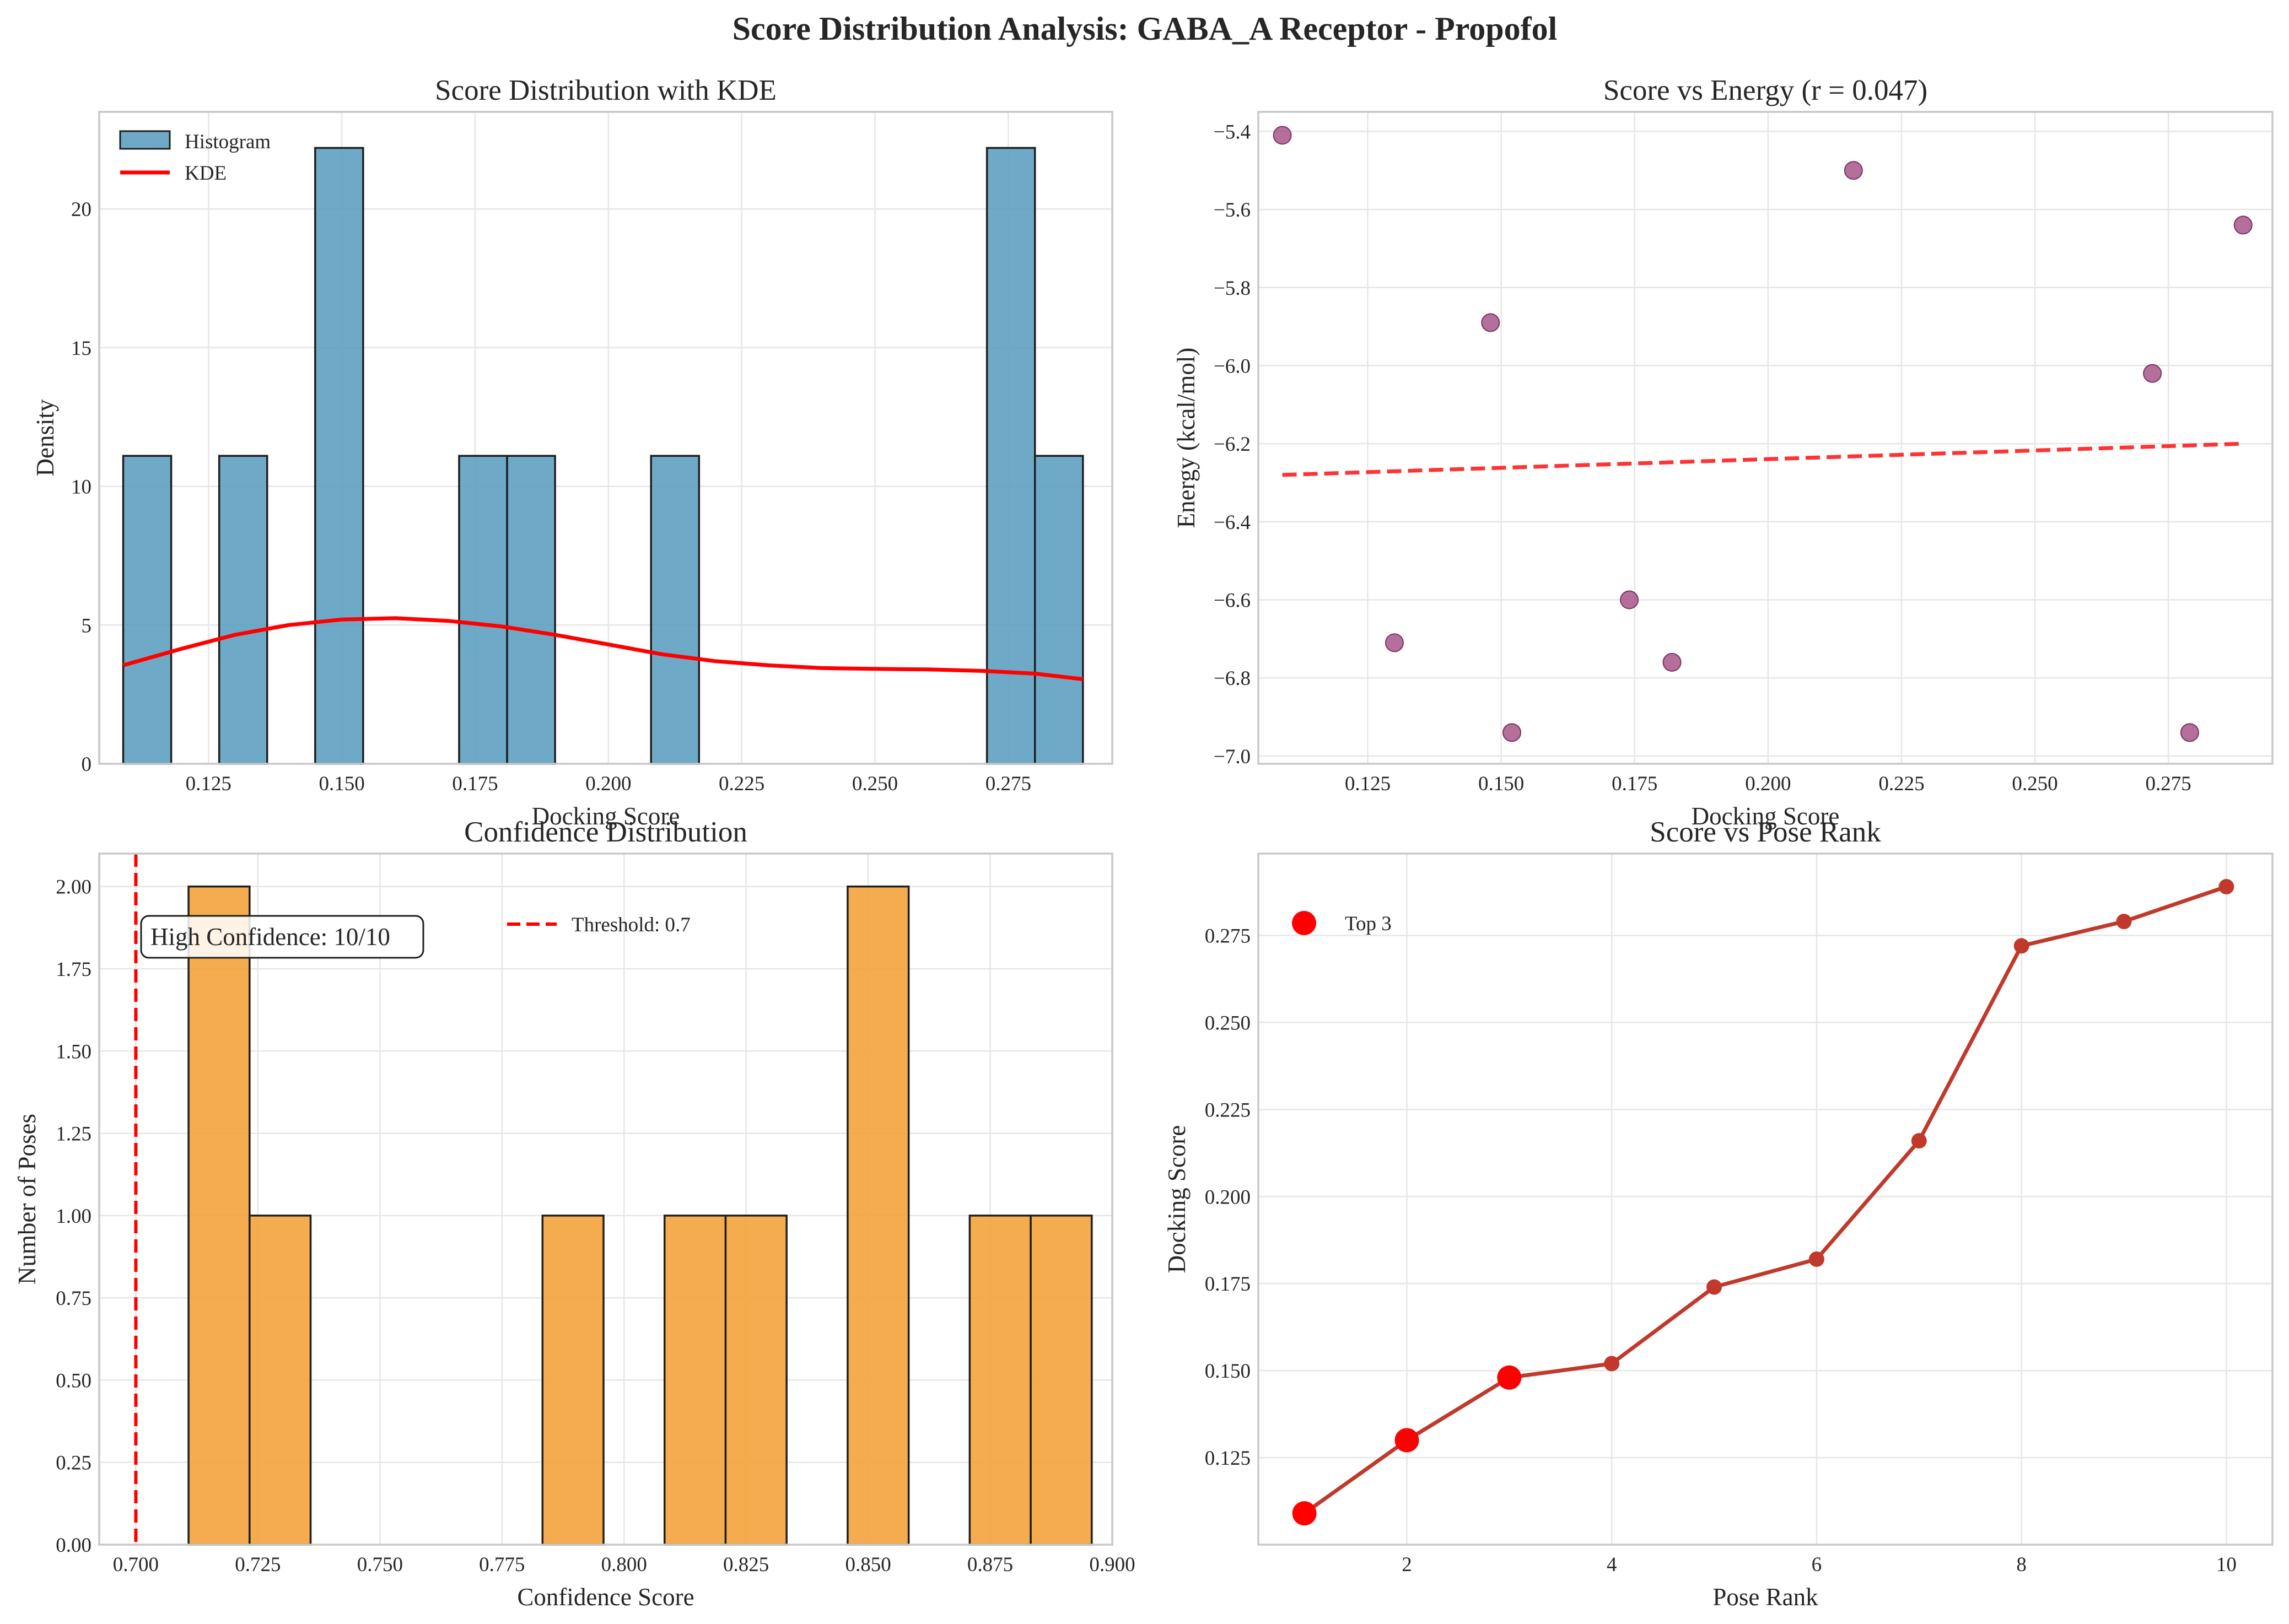 This screenshot has width=2289, height=1624. I want to click on y-tick-label: 1.00, so click(73, 1216).